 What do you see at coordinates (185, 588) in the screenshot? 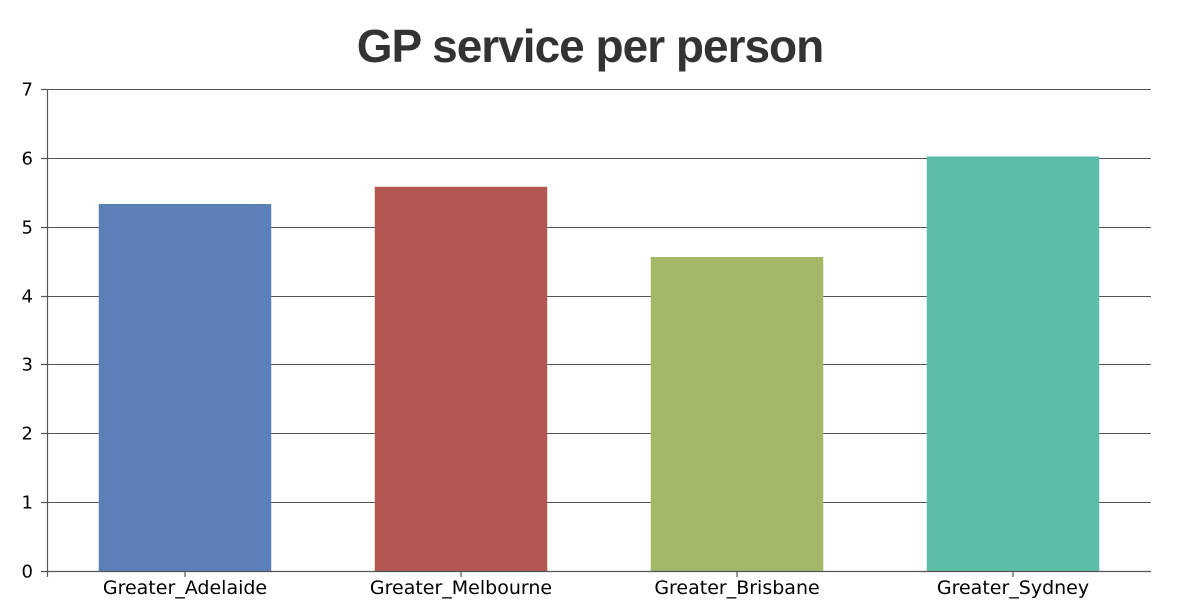
I see `x-category-label: Greater_Adelaide` at bounding box center [185, 588].